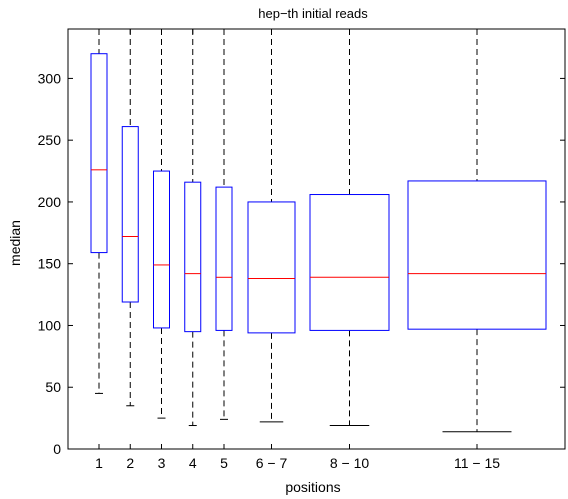  What do you see at coordinates (224, 463) in the screenshot?
I see `x-tick-label: 5` at bounding box center [224, 463].